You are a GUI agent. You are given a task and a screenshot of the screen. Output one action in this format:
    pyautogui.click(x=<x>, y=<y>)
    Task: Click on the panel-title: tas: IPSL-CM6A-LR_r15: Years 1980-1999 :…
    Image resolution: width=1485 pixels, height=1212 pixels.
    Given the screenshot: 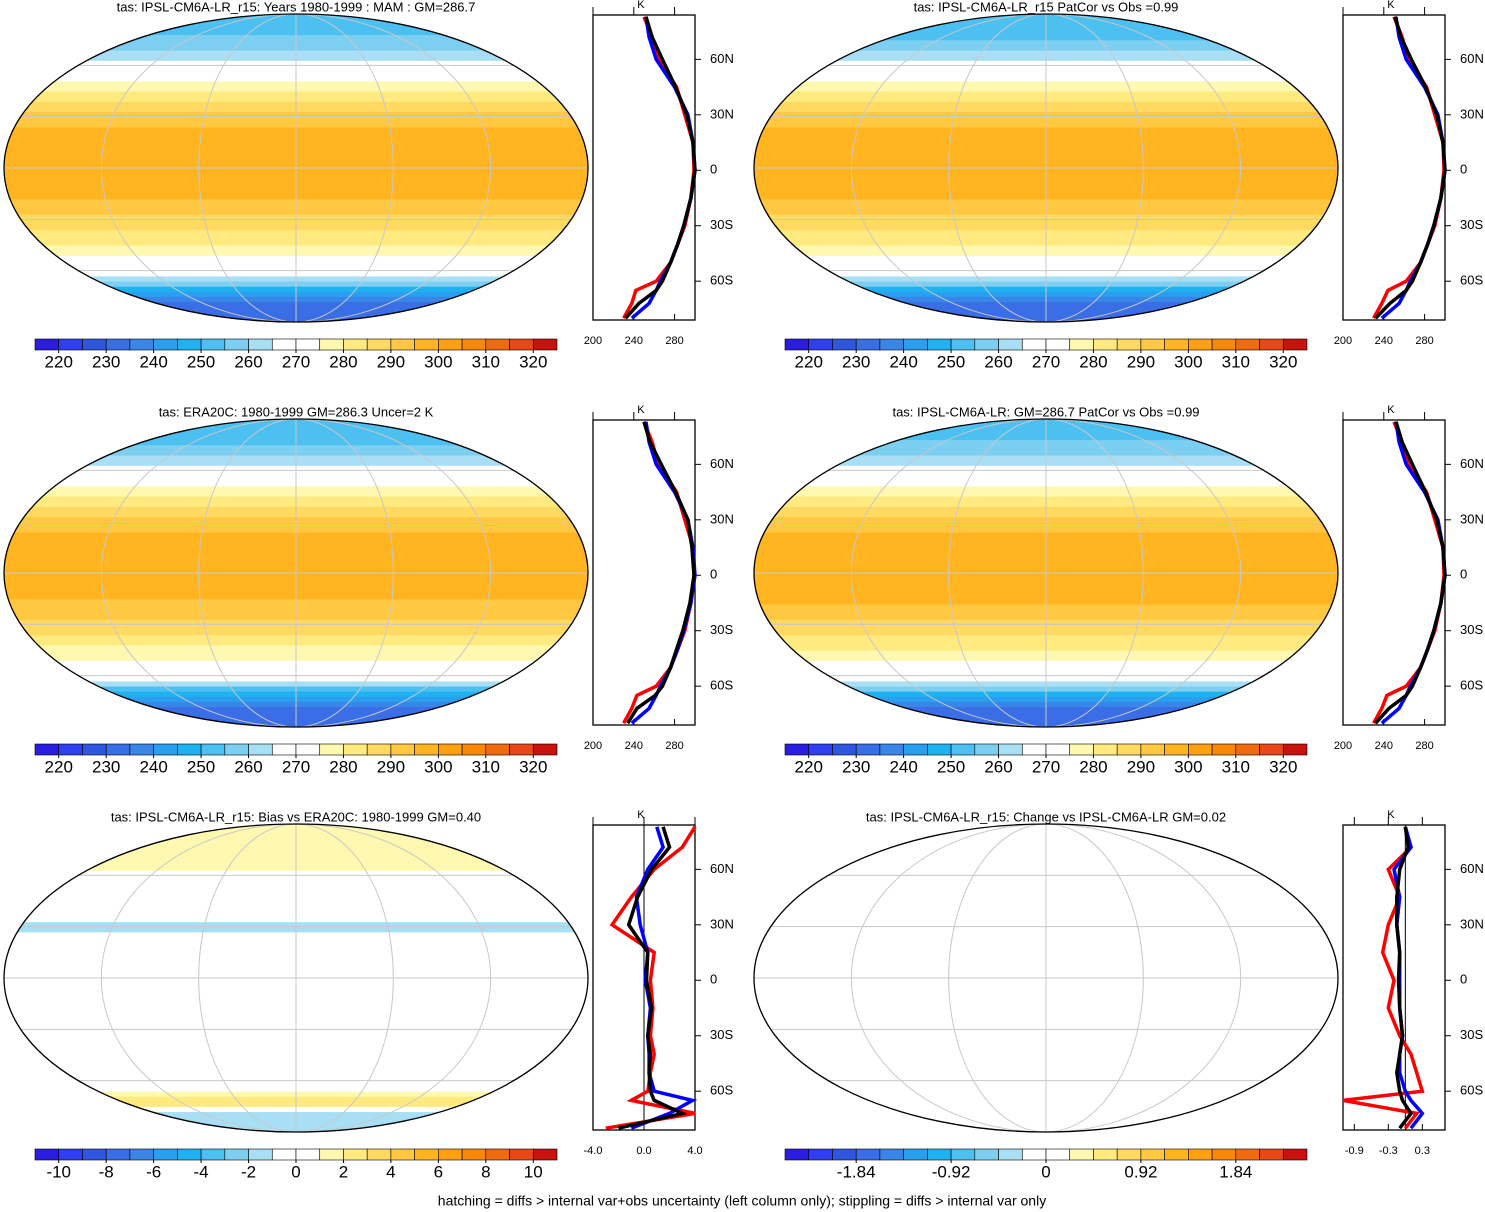 What is the action you would take?
    pyautogui.click(x=296, y=7)
    